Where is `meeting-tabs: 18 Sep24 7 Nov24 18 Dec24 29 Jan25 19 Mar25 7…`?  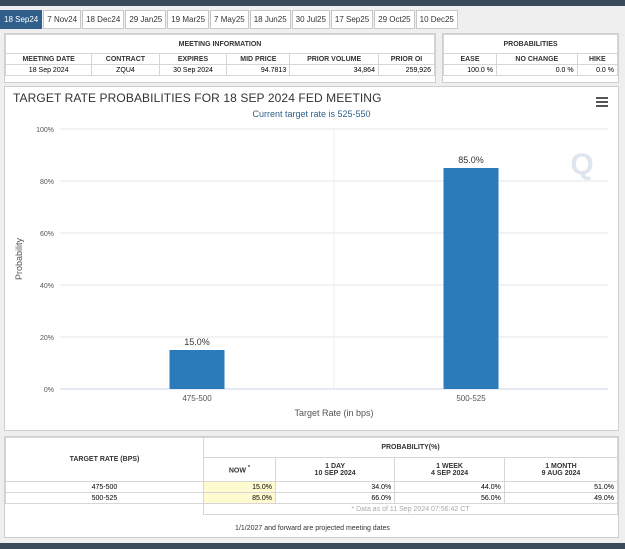
meeting-tabs: 18 Sep24 7 Nov24 18 Dec24 29 Jan25 19 Mar25 7… is located at coordinates (229, 20).